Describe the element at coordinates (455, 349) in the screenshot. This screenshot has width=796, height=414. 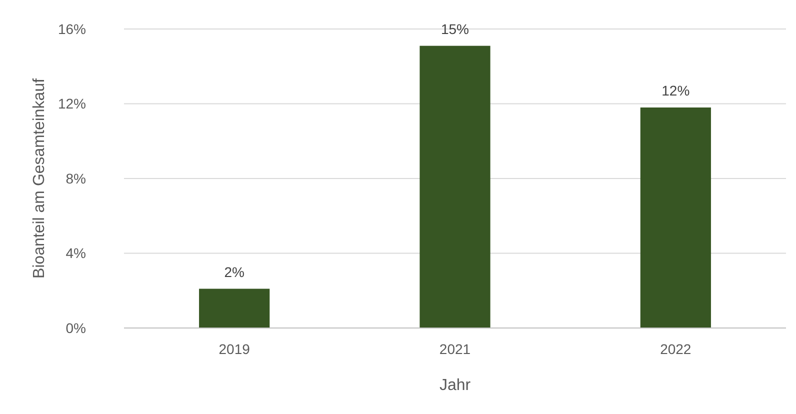
I see `x-tick-label: 2021` at that location.